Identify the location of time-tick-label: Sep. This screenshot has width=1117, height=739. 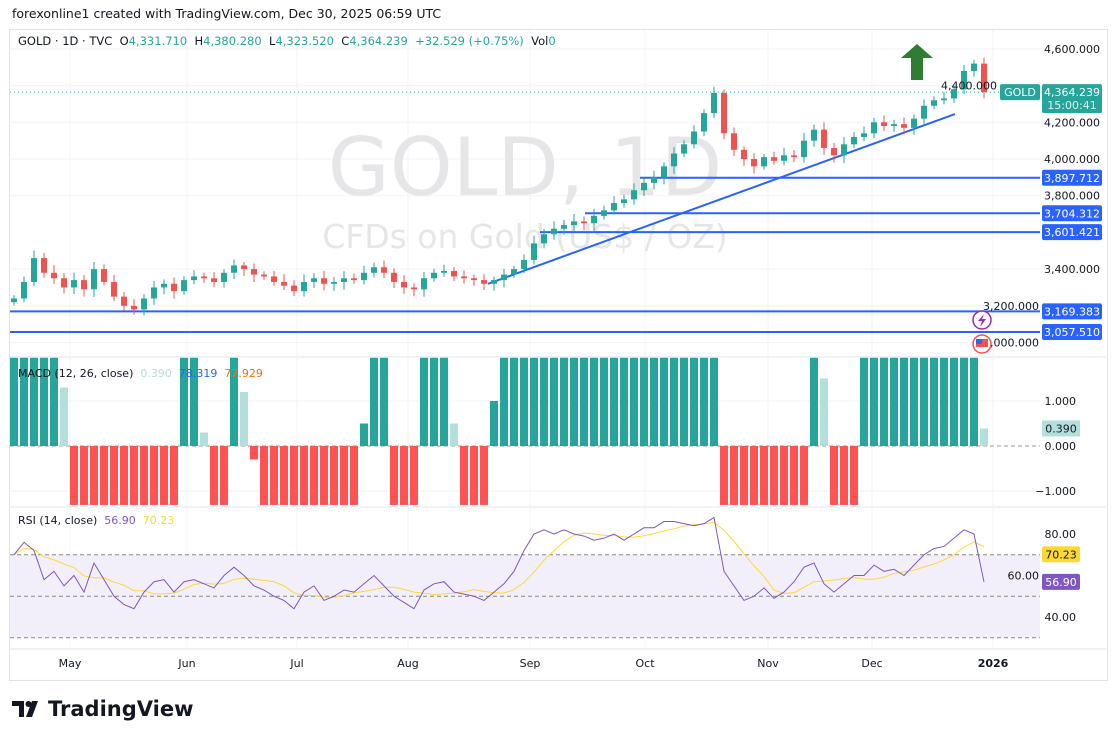
(530, 663).